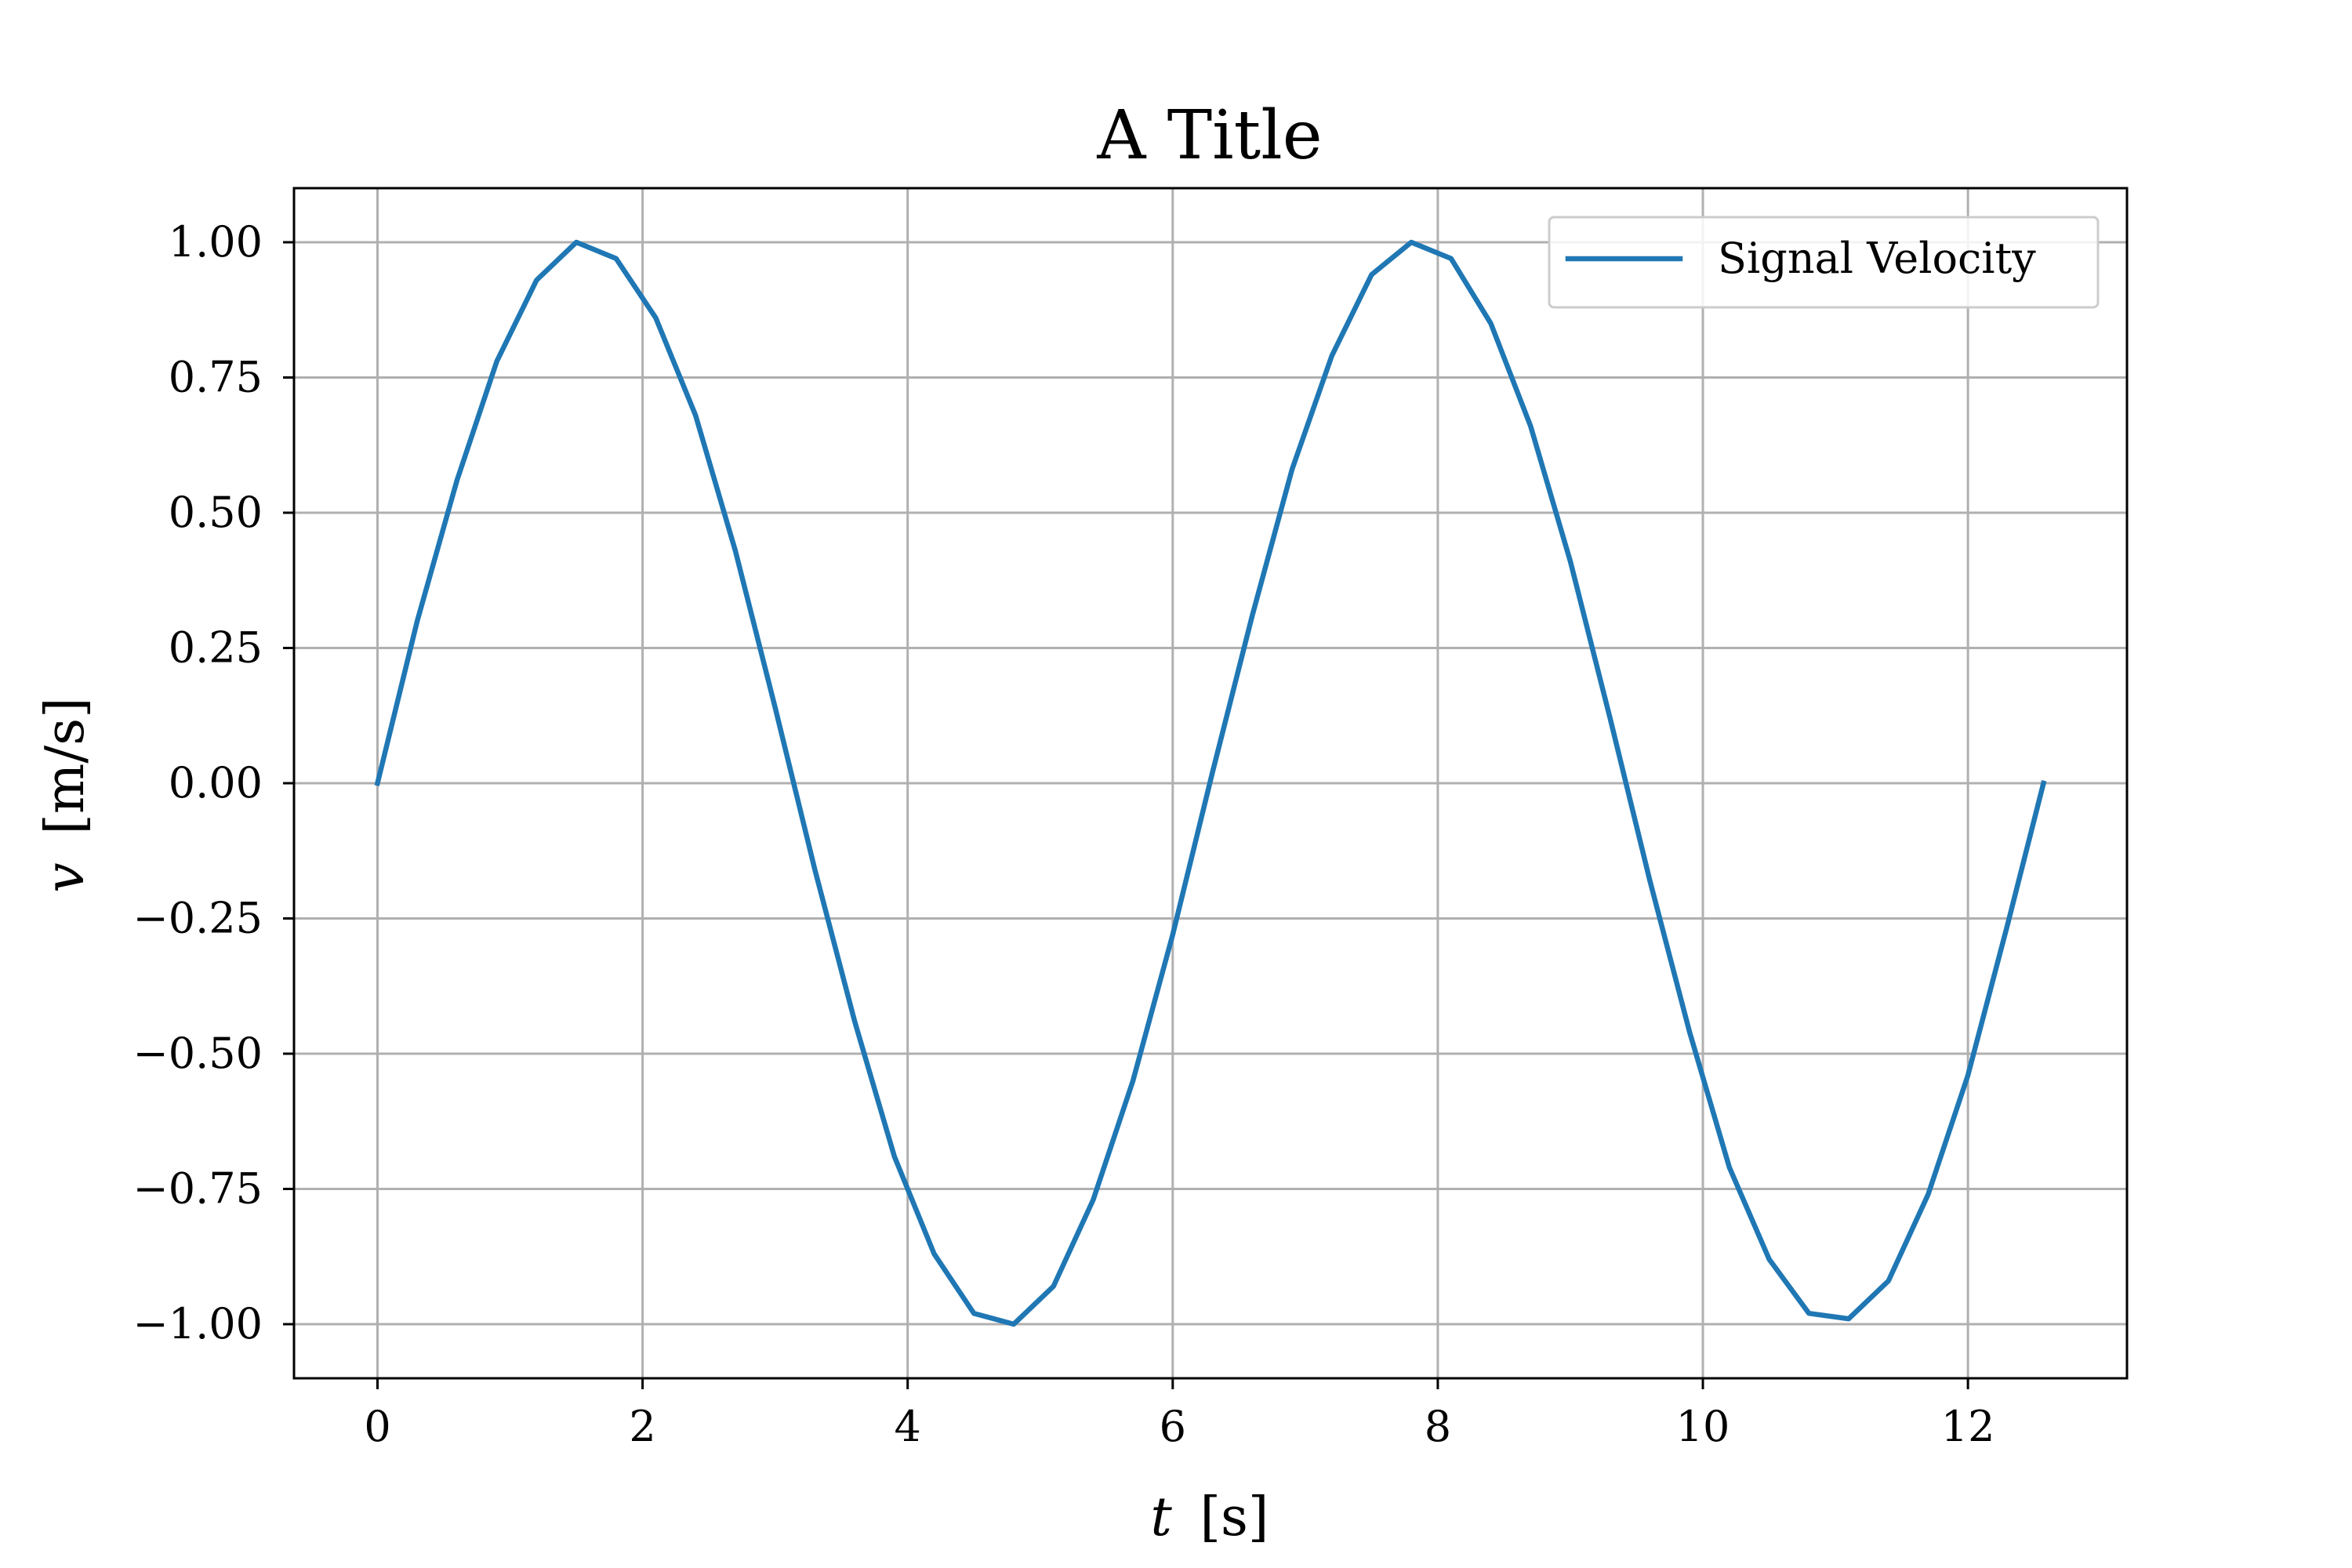  Describe the element at coordinates (1162, 1517) in the screenshot. I see `x-axis-symbol: t` at that location.